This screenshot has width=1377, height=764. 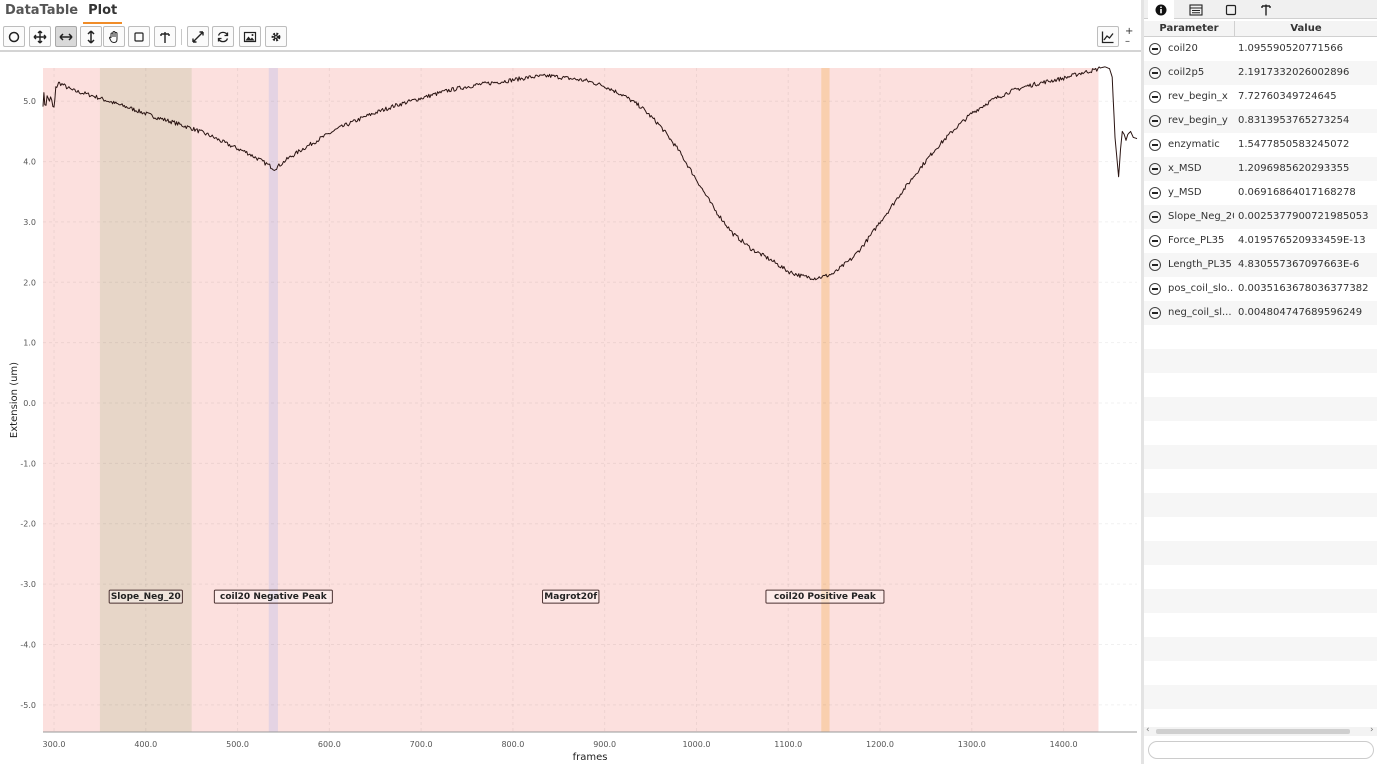 What do you see at coordinates (1290, 48) in the screenshot?
I see `parameter-value: 1.095590520771566` at bounding box center [1290, 48].